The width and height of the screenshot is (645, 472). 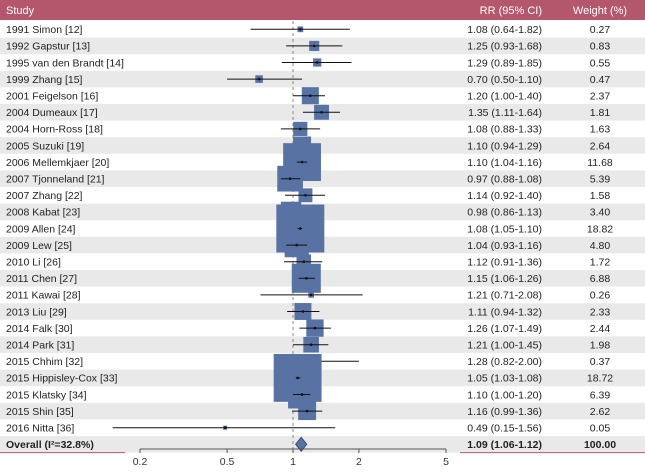 I want to click on study-weight: 0.47, so click(x=600, y=80).